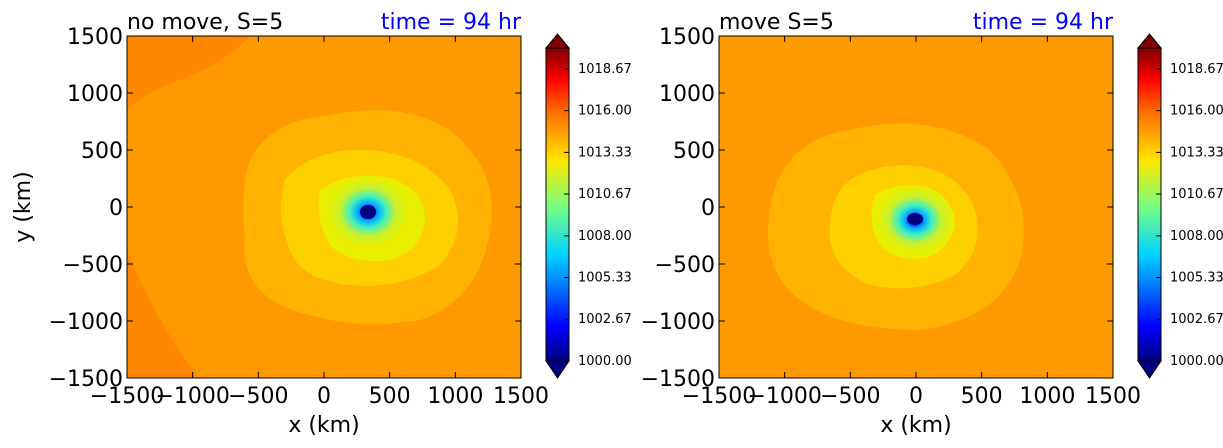 The height and width of the screenshot is (448, 1223). Describe the element at coordinates (1149, 206) in the screenshot. I see `right-colorbar` at that location.